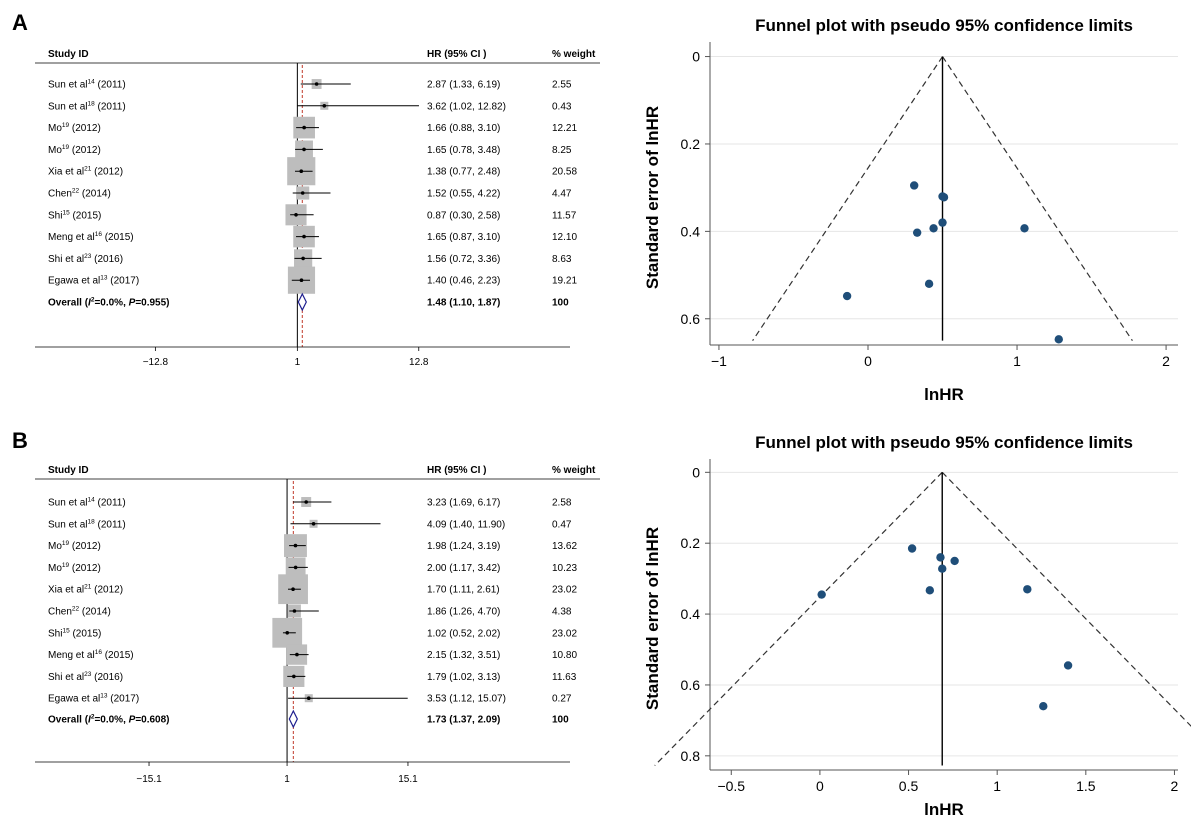 The height and width of the screenshot is (825, 1191). I want to click on overall-p: P, so click(132, 303).